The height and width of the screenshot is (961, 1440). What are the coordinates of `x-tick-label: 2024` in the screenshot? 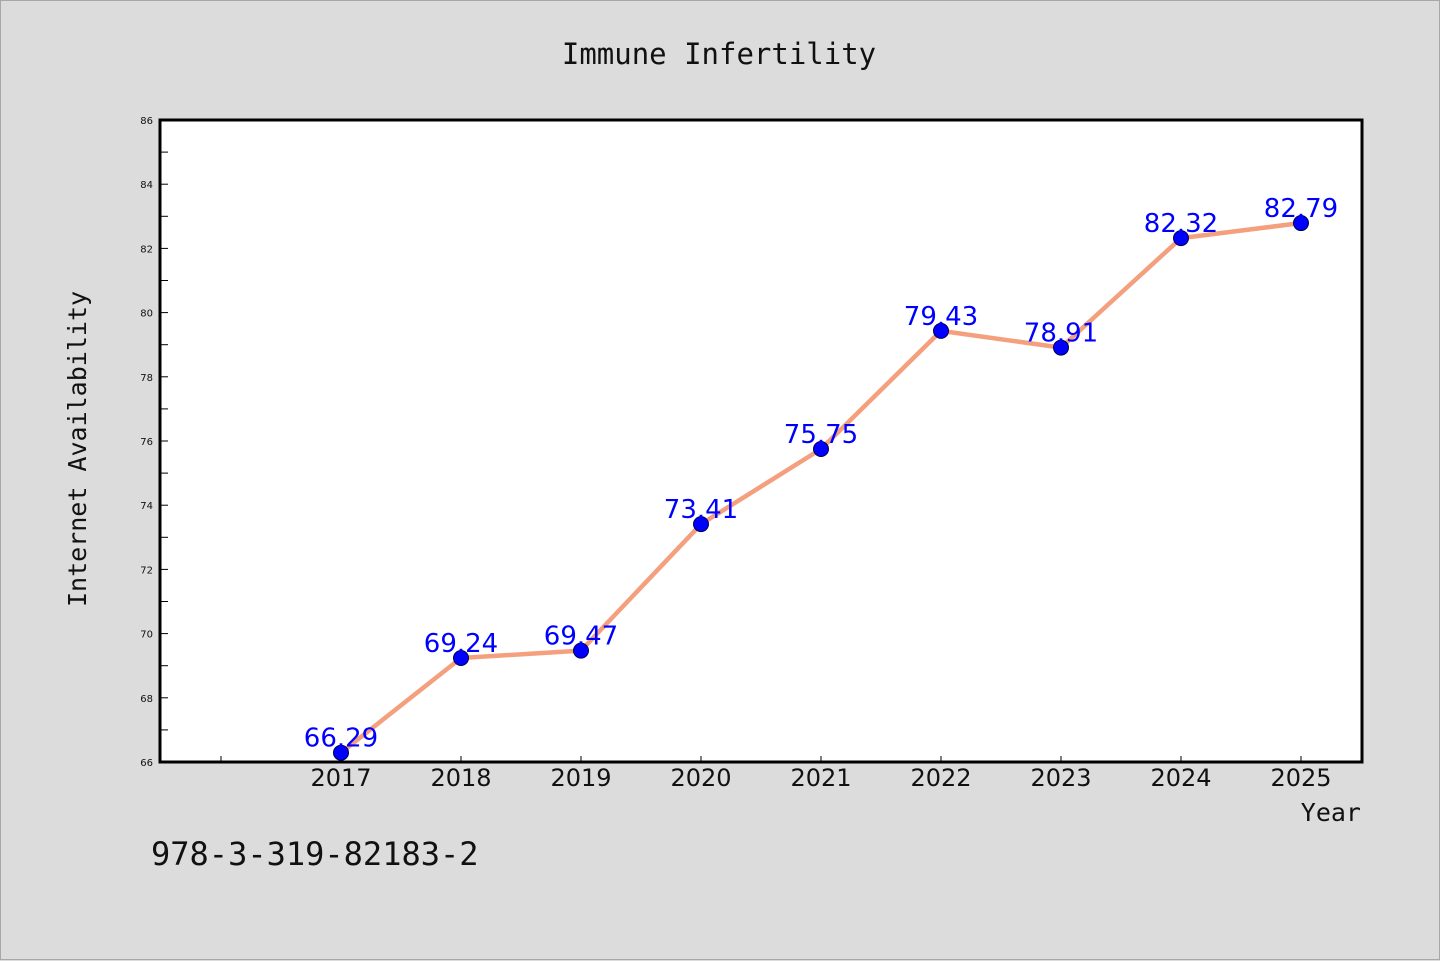 It's located at (1180, 778).